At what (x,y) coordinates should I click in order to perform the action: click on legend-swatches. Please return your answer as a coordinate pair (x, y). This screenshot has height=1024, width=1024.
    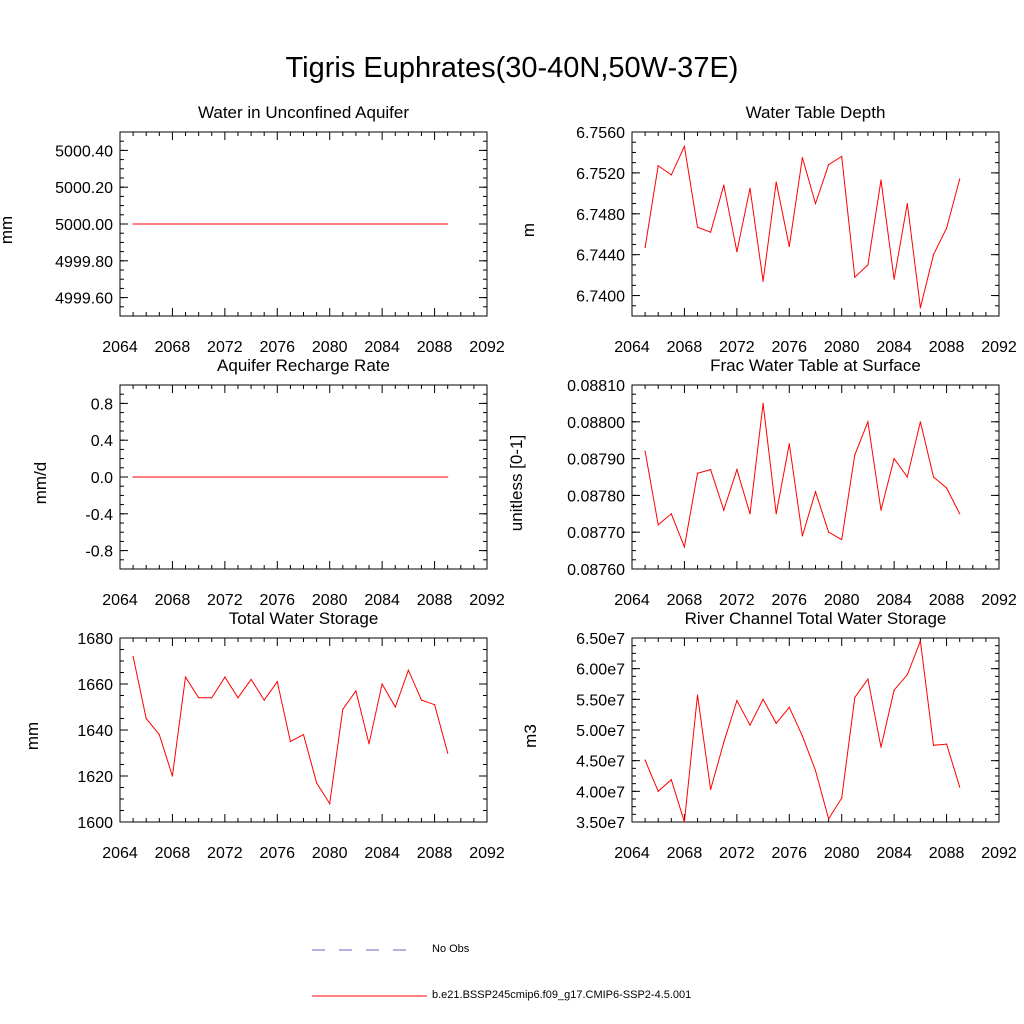
    Looking at the image, I should click on (369, 973).